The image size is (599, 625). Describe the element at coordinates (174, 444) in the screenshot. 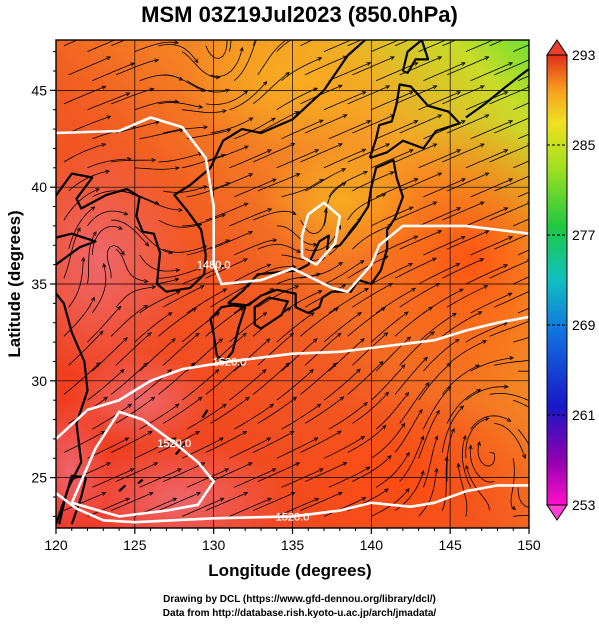

I see `contour-label: 1520.0` at that location.